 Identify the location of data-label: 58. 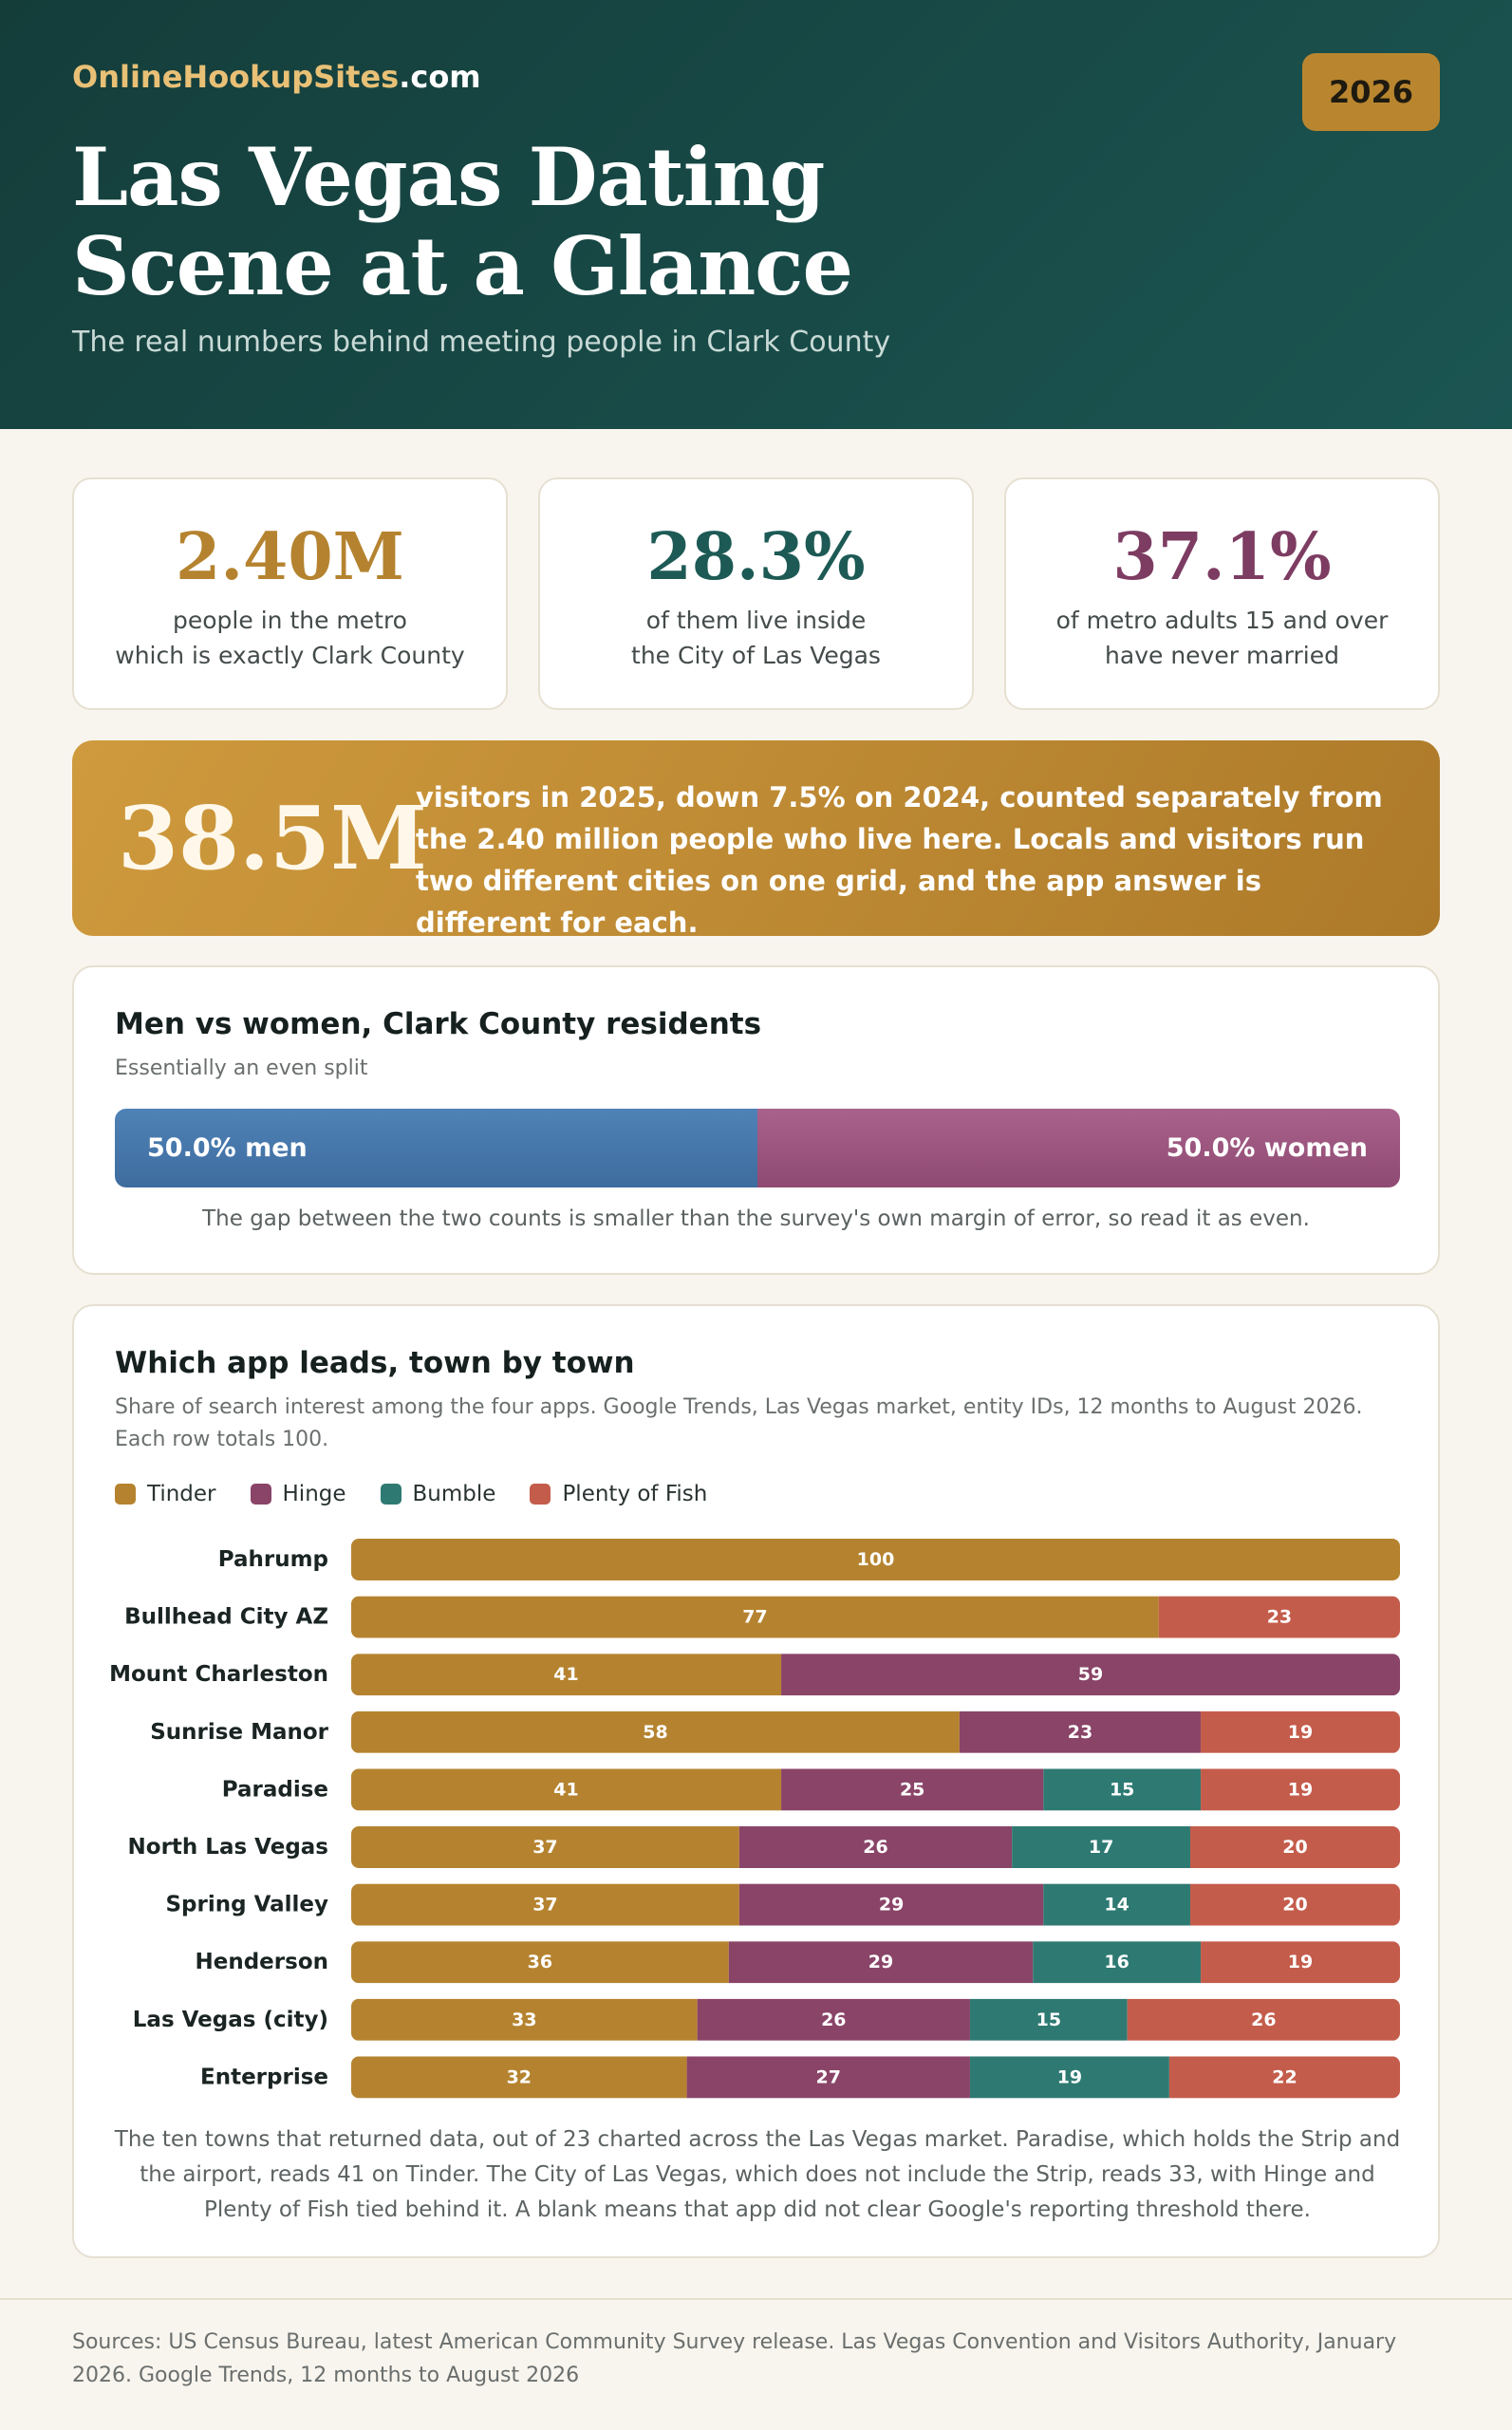
(655, 1733).